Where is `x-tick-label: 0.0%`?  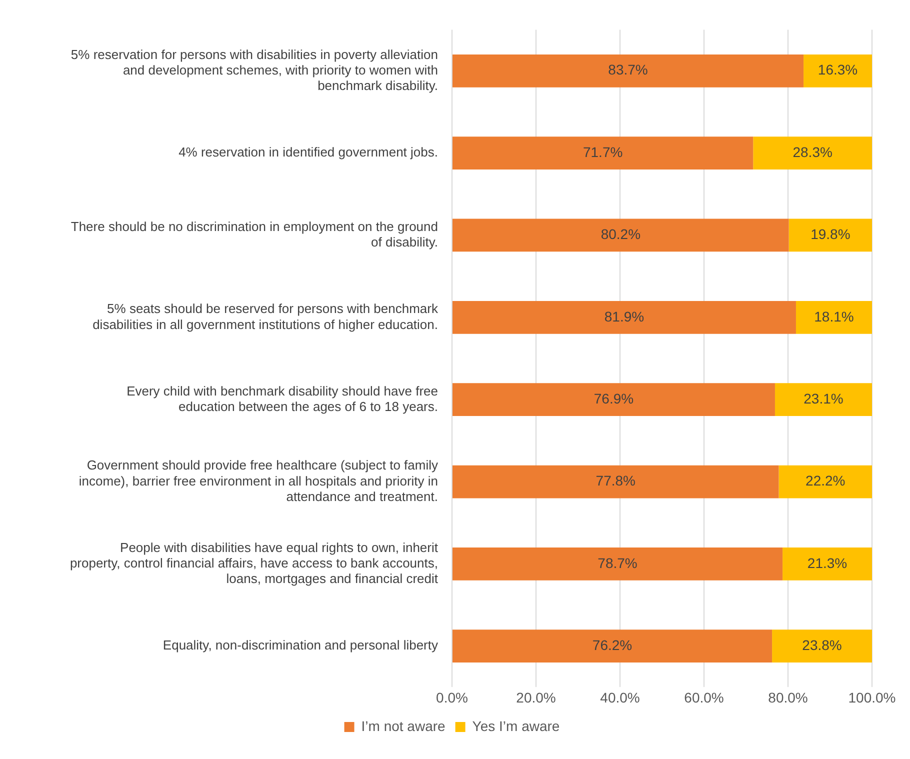 x-tick-label: 0.0% is located at coordinates (452, 697).